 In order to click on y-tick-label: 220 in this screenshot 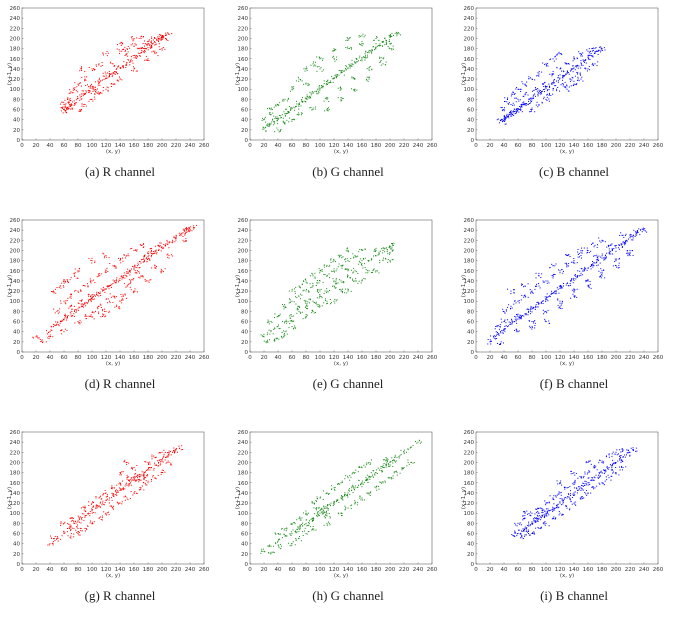, I will do `click(469, 29)`.